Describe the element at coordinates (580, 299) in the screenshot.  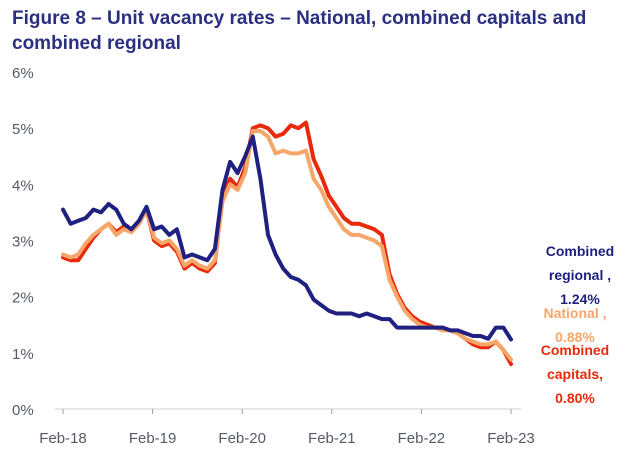
I see `series-label: 1.24%` at that location.